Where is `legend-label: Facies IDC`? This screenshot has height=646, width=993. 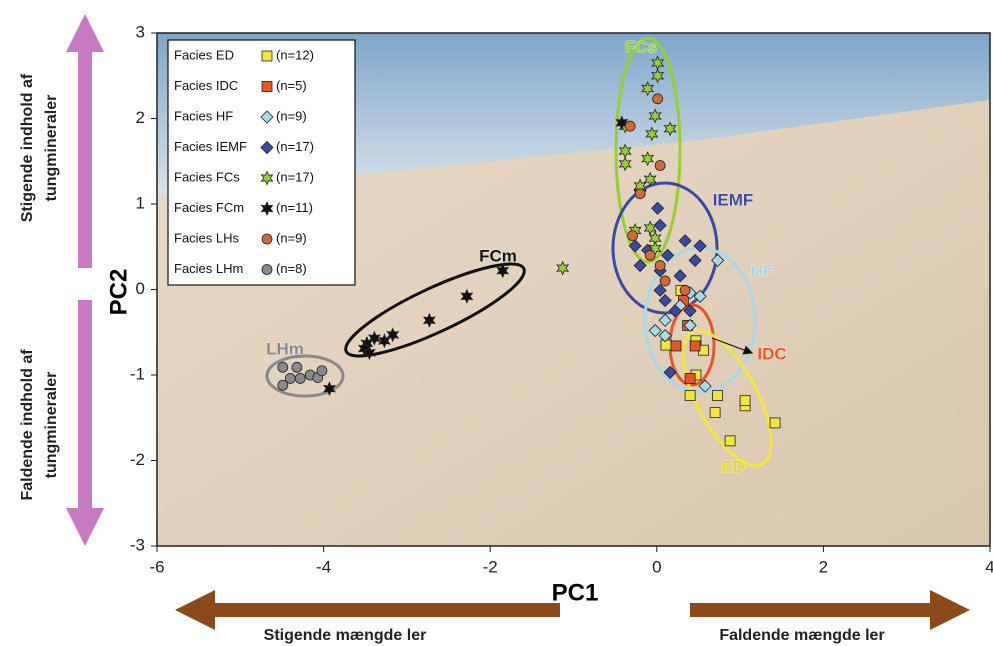 legend-label: Facies IDC is located at coordinates (206, 85).